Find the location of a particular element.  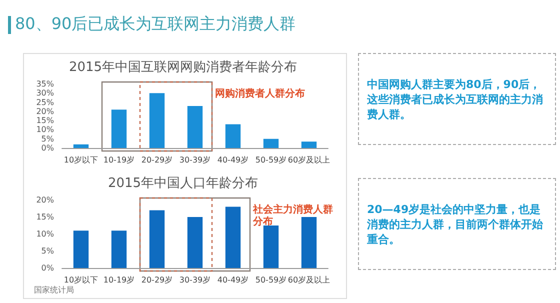

text: 国家统计局 is located at coordinates (54, 290).